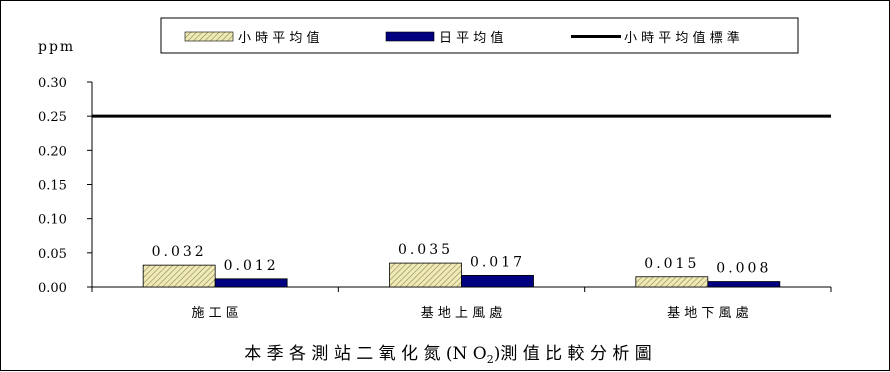 The image size is (890, 372). Describe the element at coordinates (471, 38) in the screenshot. I see `legend-label-daily: 日 平 均 值` at that location.